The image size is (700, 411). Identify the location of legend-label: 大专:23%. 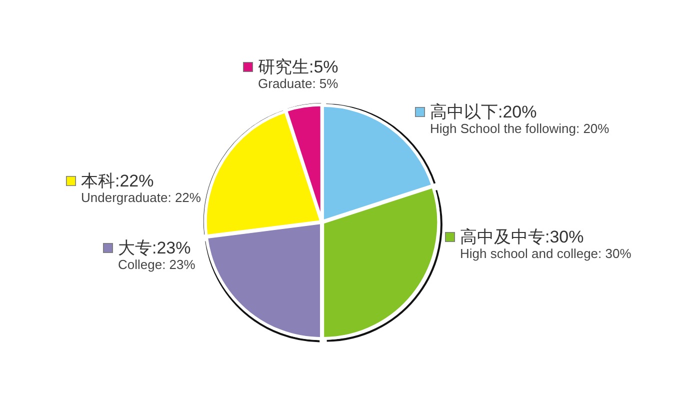
(154, 248).